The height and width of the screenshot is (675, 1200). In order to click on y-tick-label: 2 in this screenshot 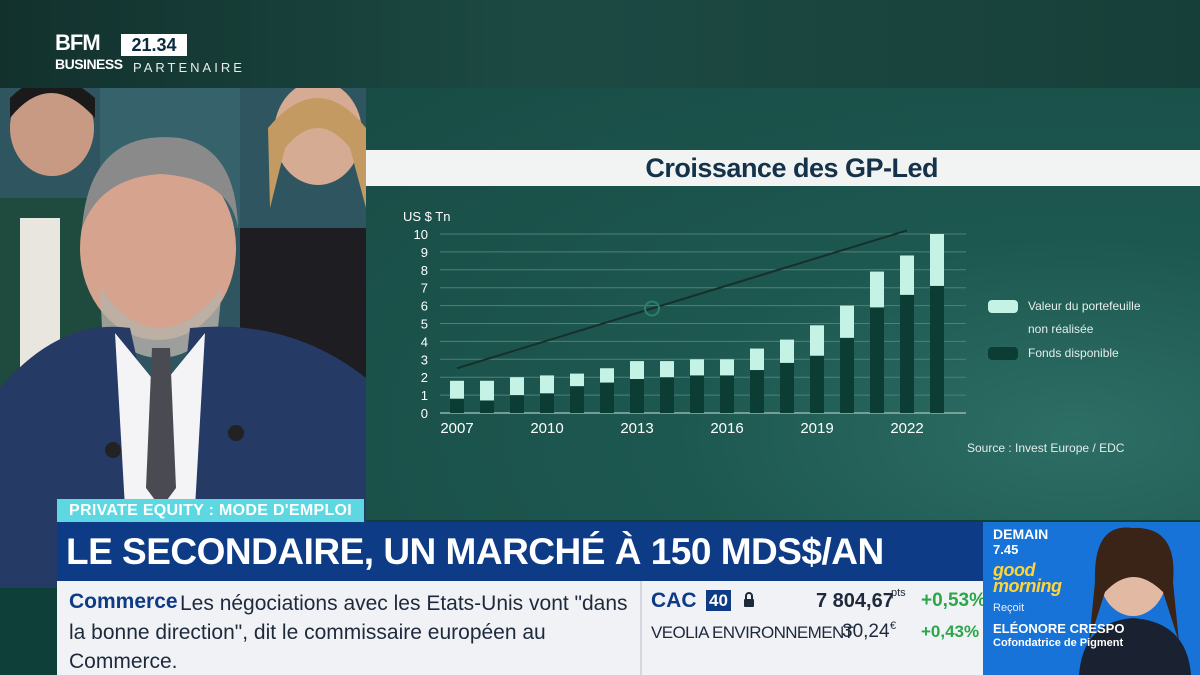, I will do `click(424, 377)`.